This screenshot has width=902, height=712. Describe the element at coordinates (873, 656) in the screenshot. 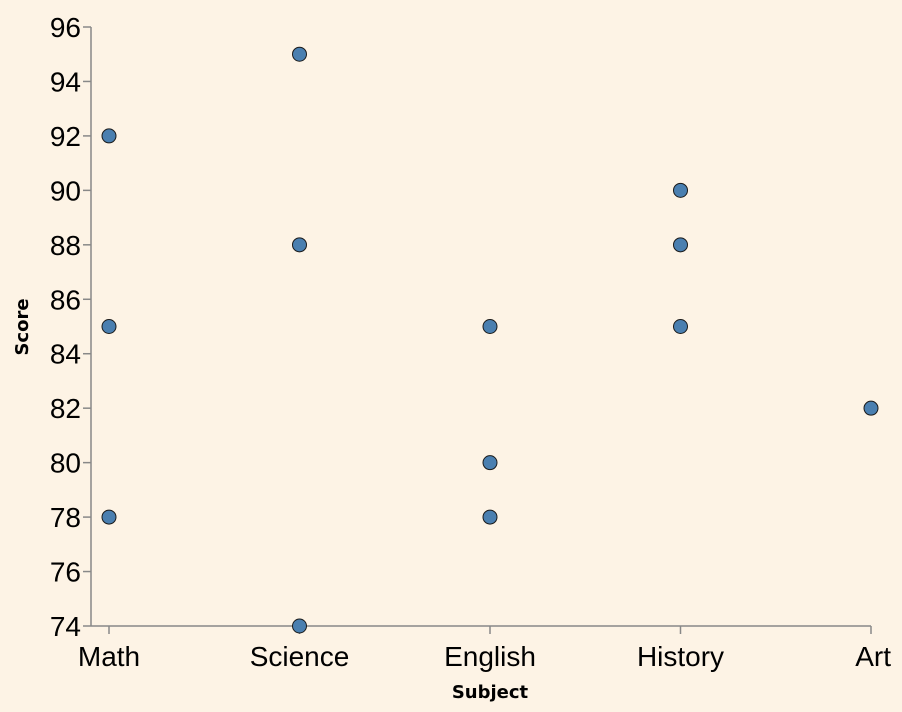

I see `x-tick-label: Art` at that location.